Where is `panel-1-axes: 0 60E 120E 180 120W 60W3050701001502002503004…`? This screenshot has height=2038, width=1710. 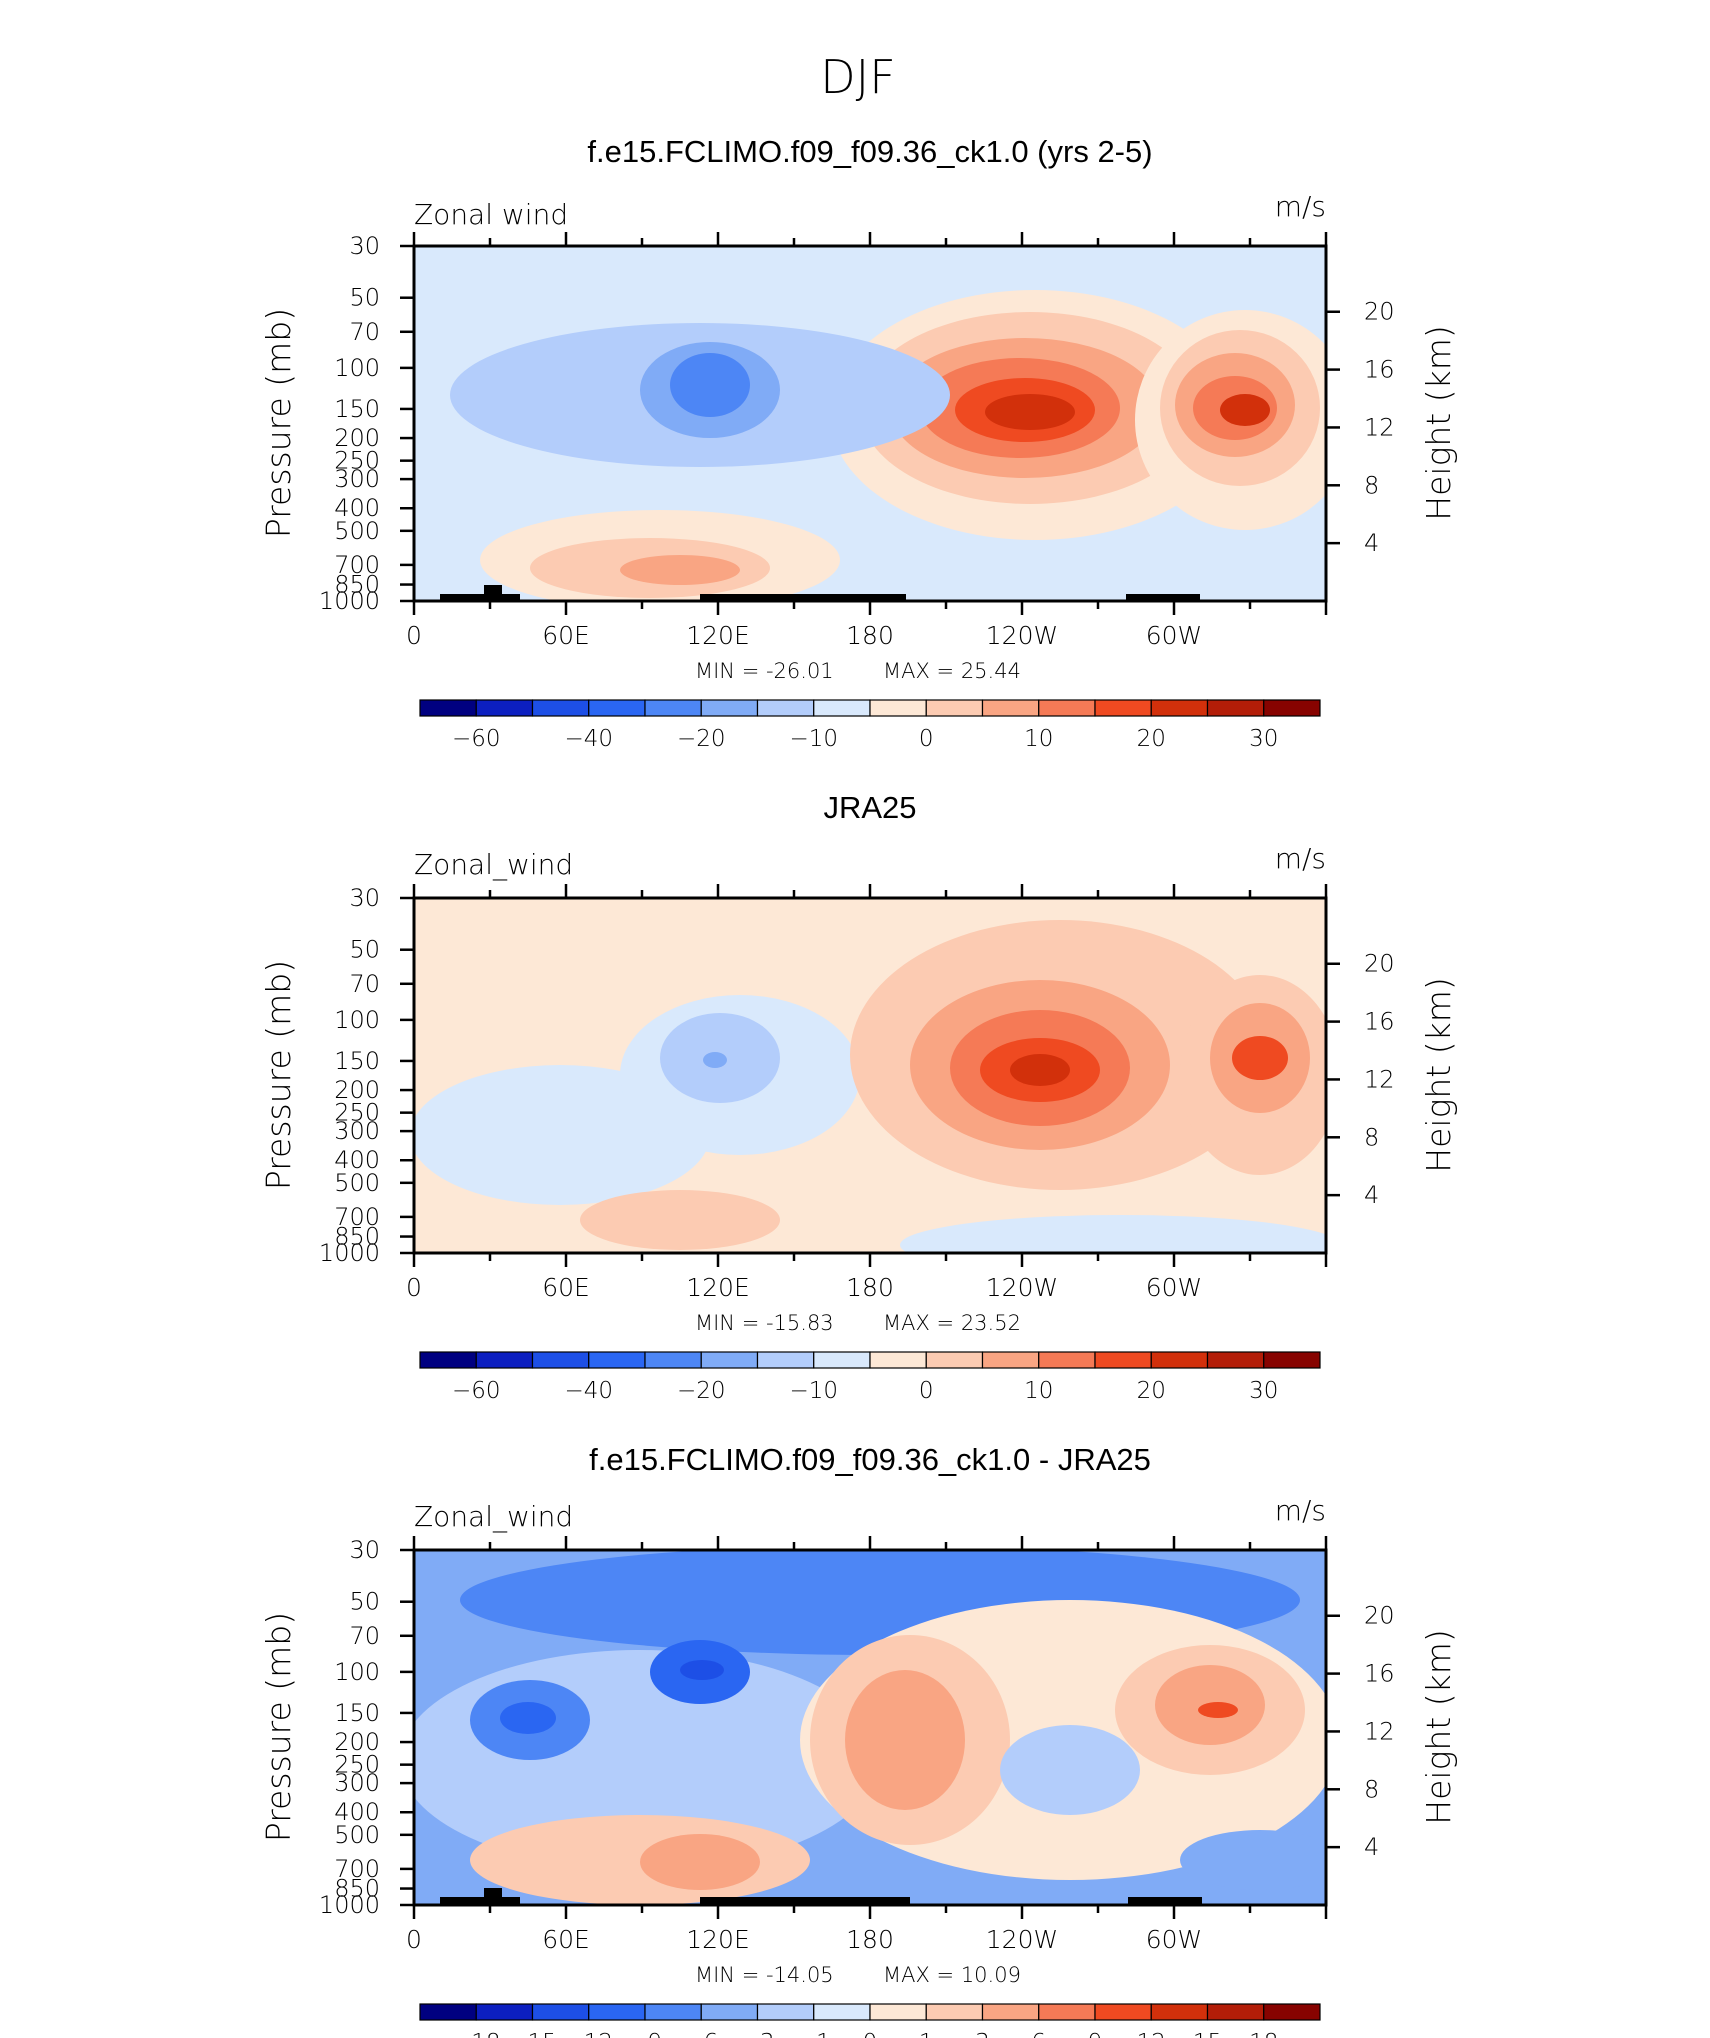
panel-1-axes: 0 60E 120E 180 120W 60W3050701001502002503004… is located at coordinates (857, 441).